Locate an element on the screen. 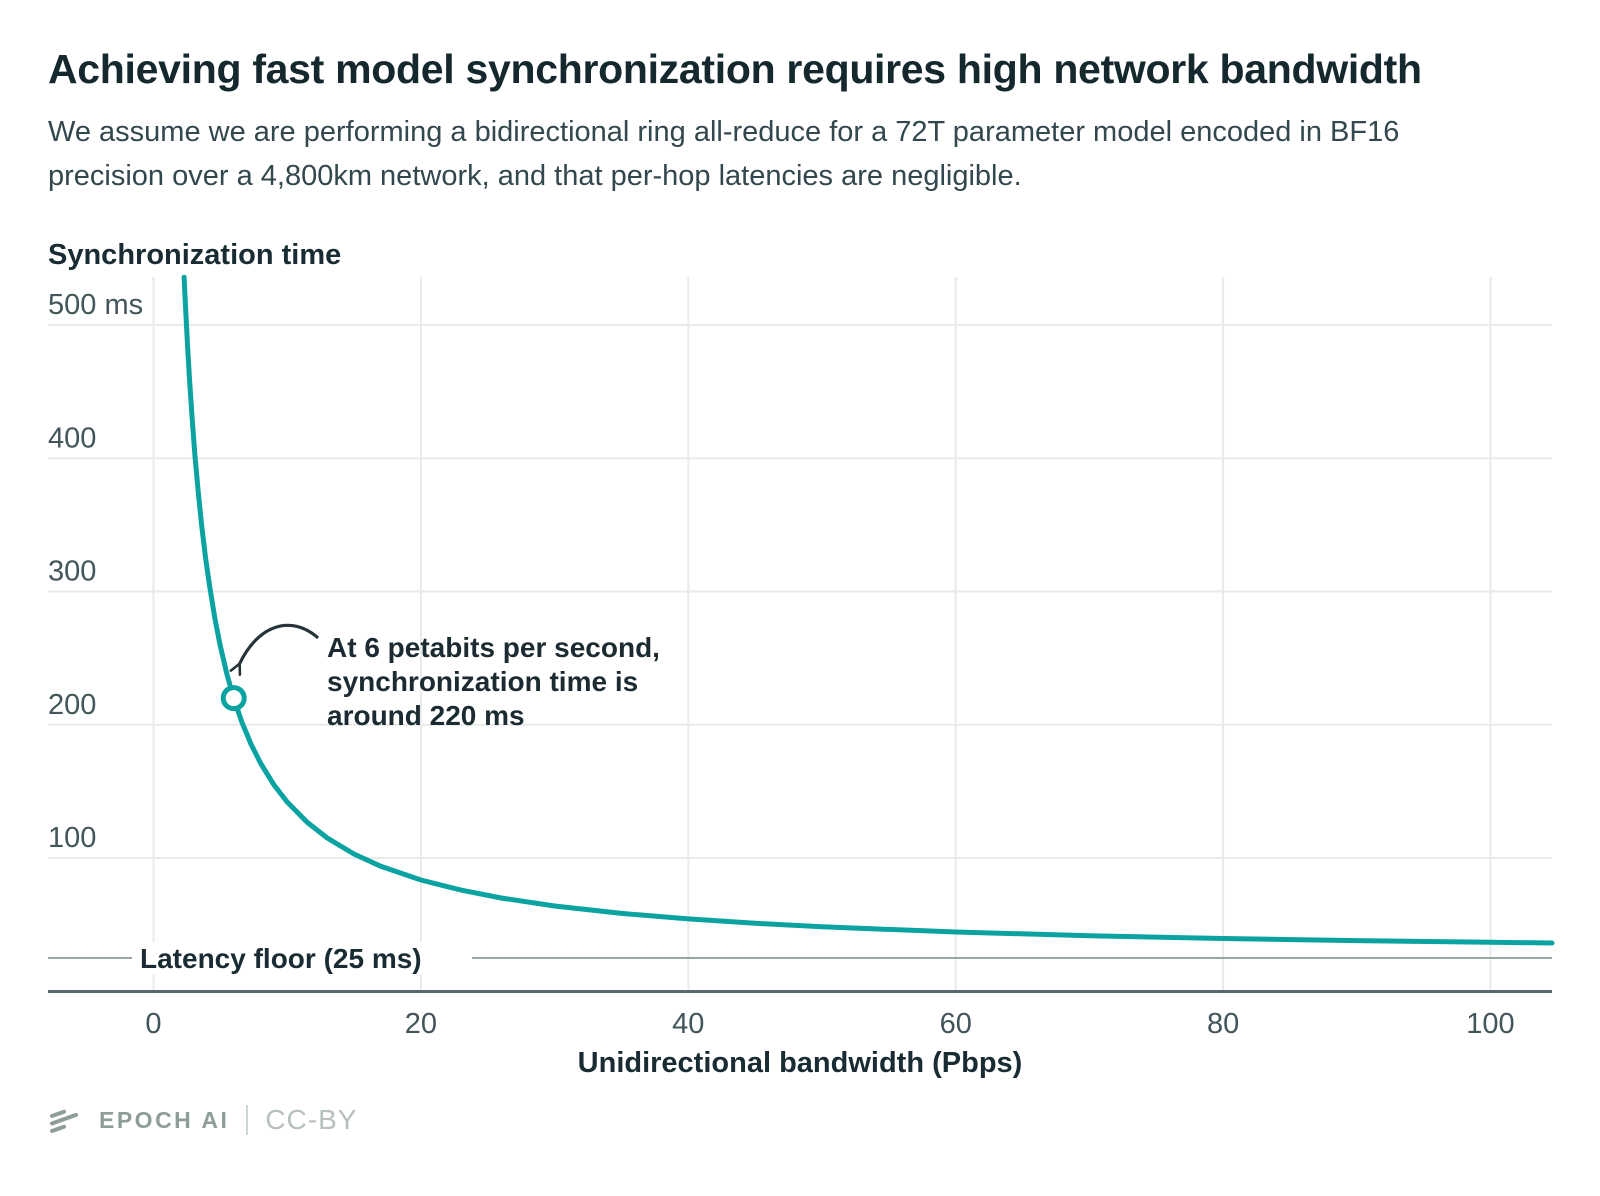  x-tick-label: 80 is located at coordinates (1223, 1024).